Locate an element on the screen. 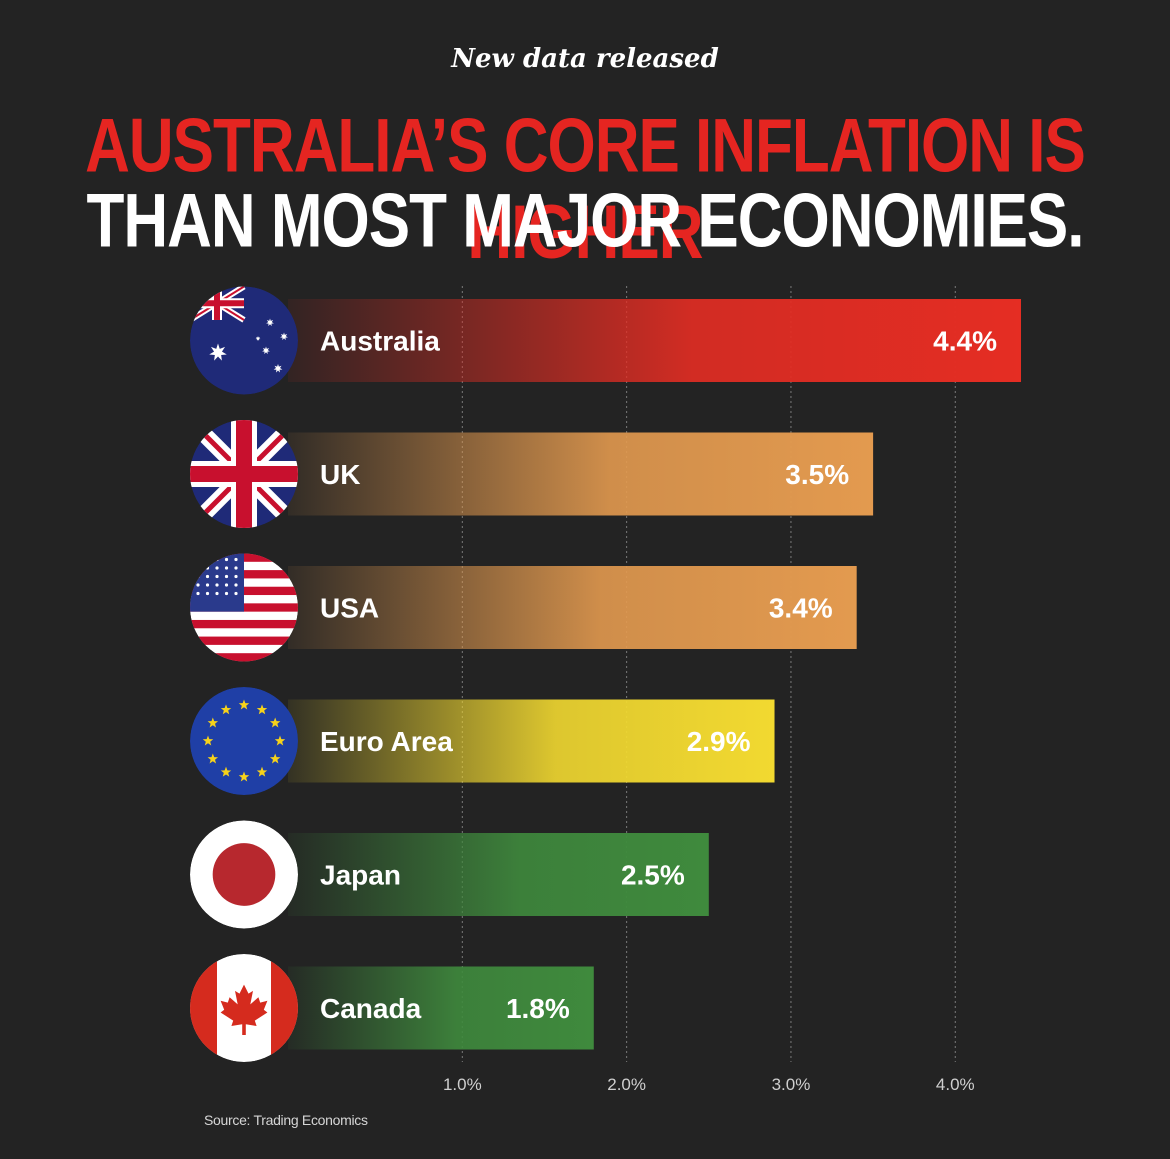 The width and height of the screenshot is (1170, 1159). value-label: 4.4% is located at coordinates (965, 341).